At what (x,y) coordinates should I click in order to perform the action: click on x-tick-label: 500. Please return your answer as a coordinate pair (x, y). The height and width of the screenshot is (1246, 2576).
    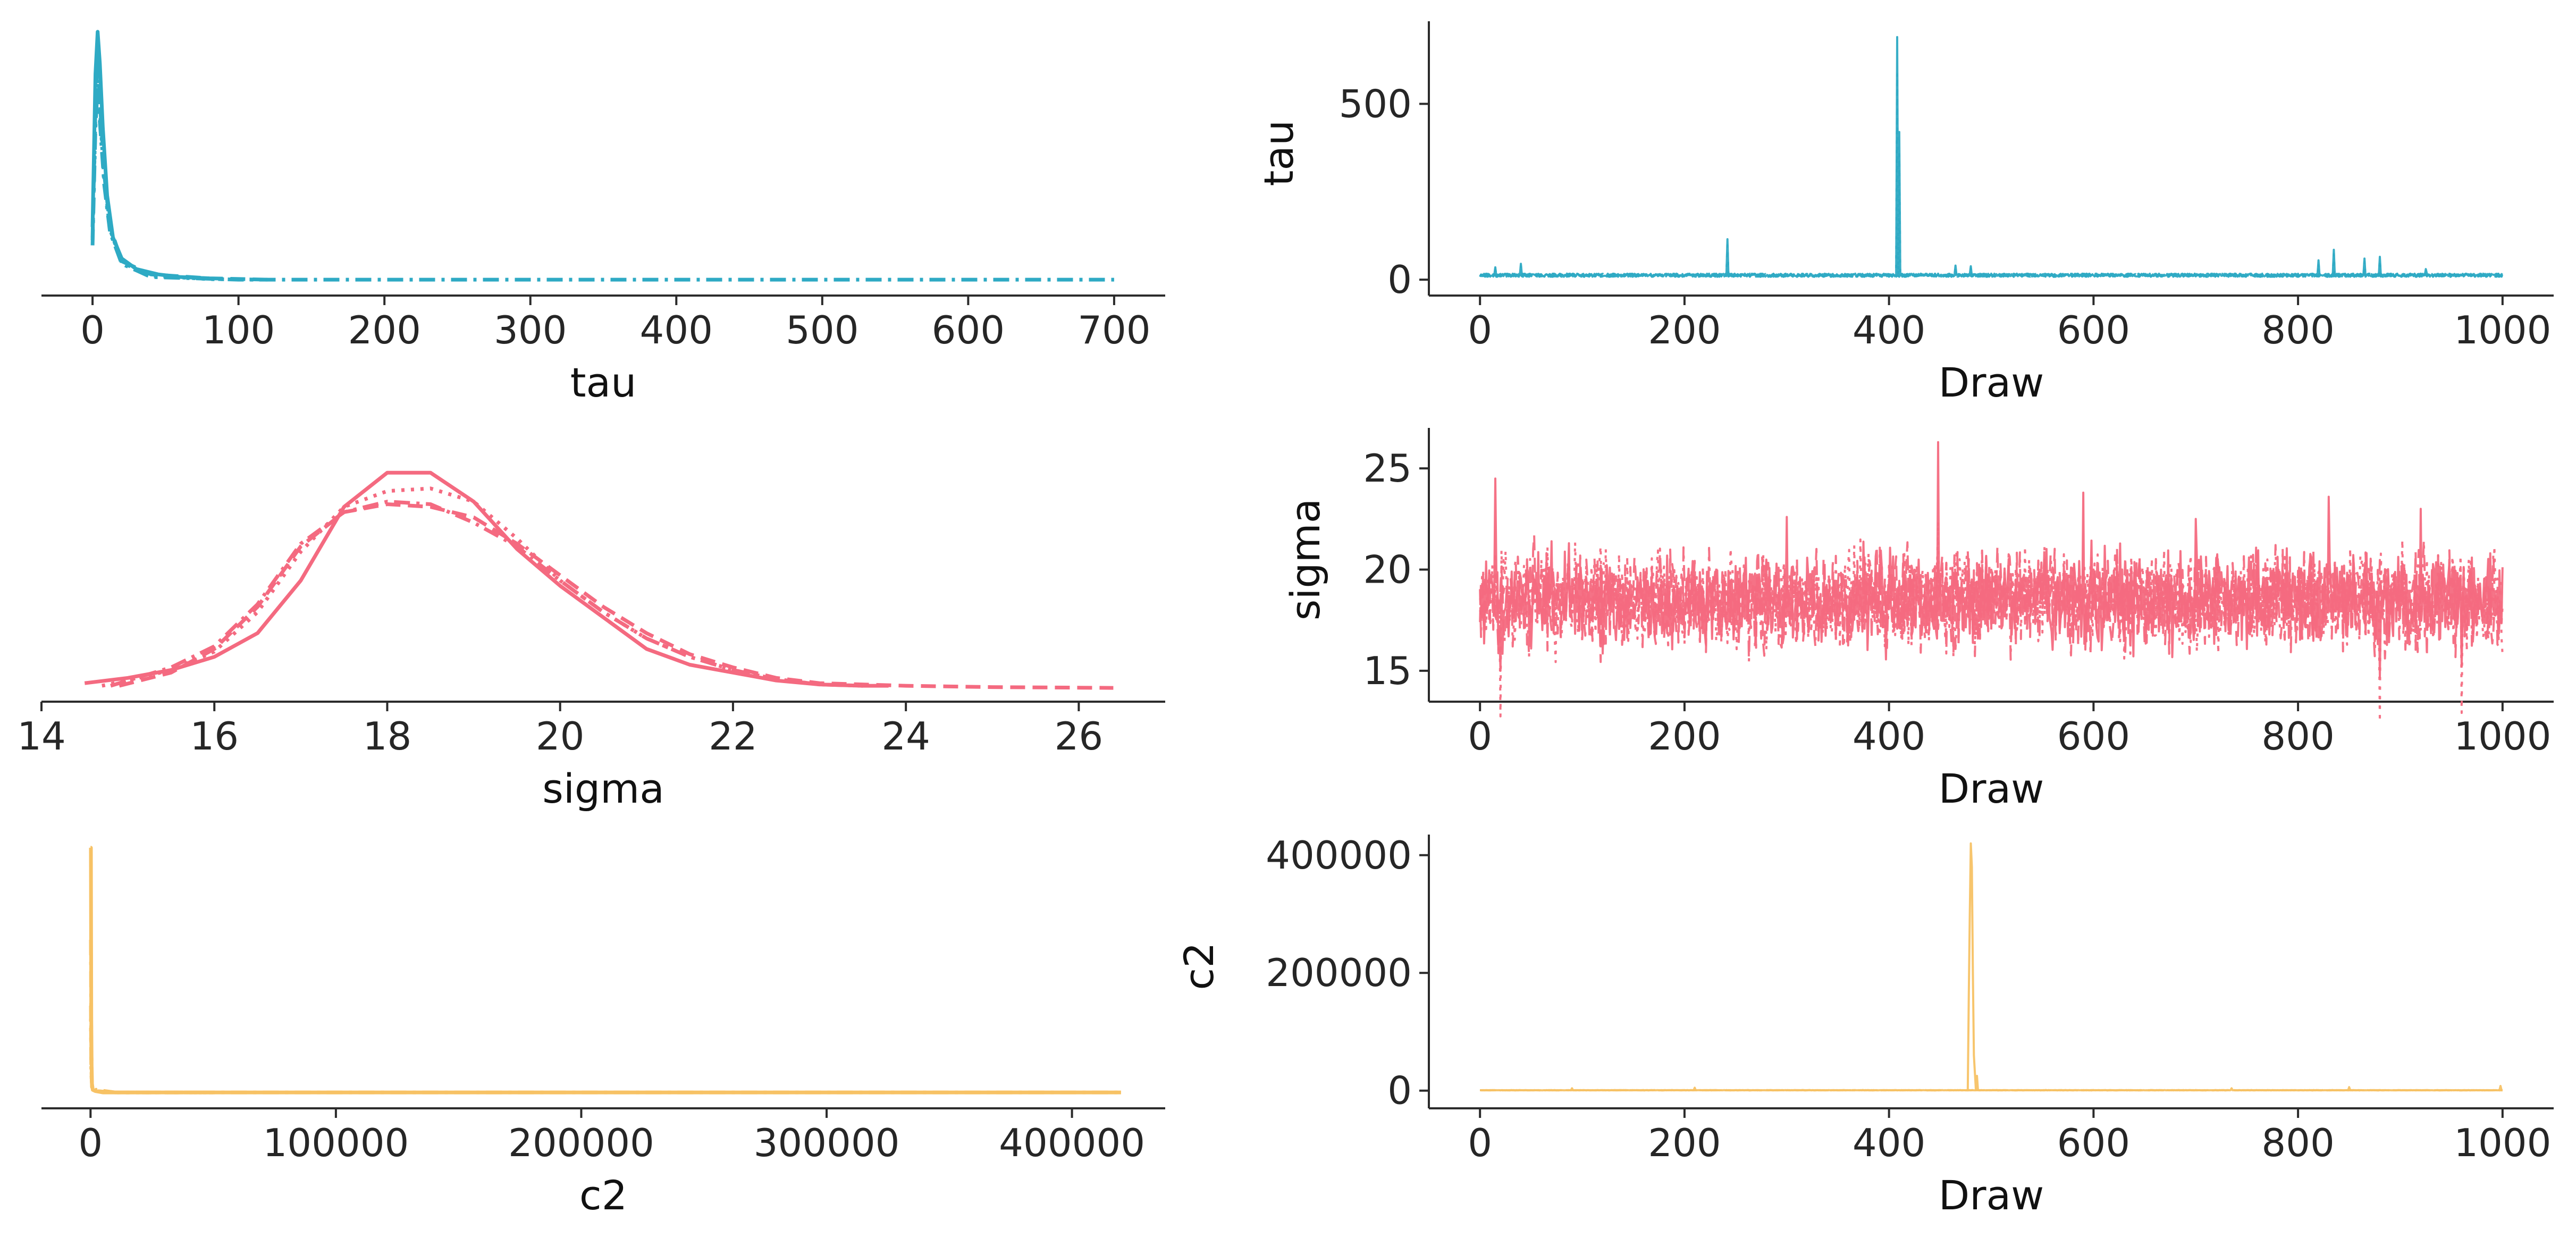
    Looking at the image, I should click on (822, 330).